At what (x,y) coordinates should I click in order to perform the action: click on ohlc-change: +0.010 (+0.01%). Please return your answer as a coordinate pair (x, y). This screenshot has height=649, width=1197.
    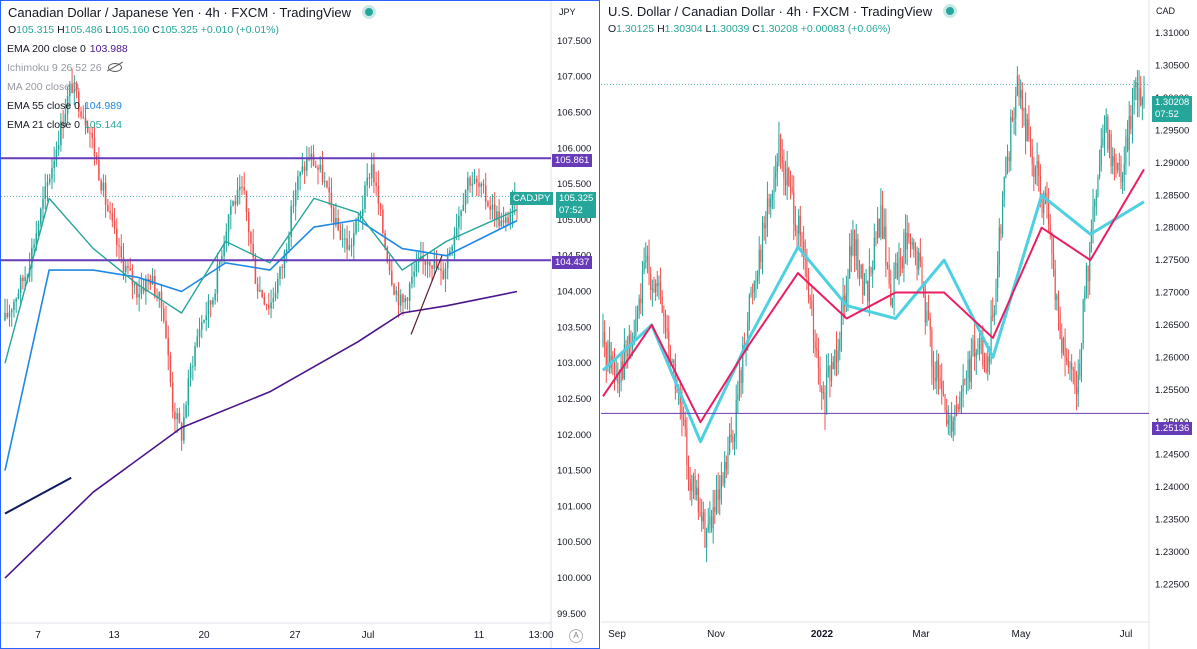
    Looking at the image, I should click on (239, 30).